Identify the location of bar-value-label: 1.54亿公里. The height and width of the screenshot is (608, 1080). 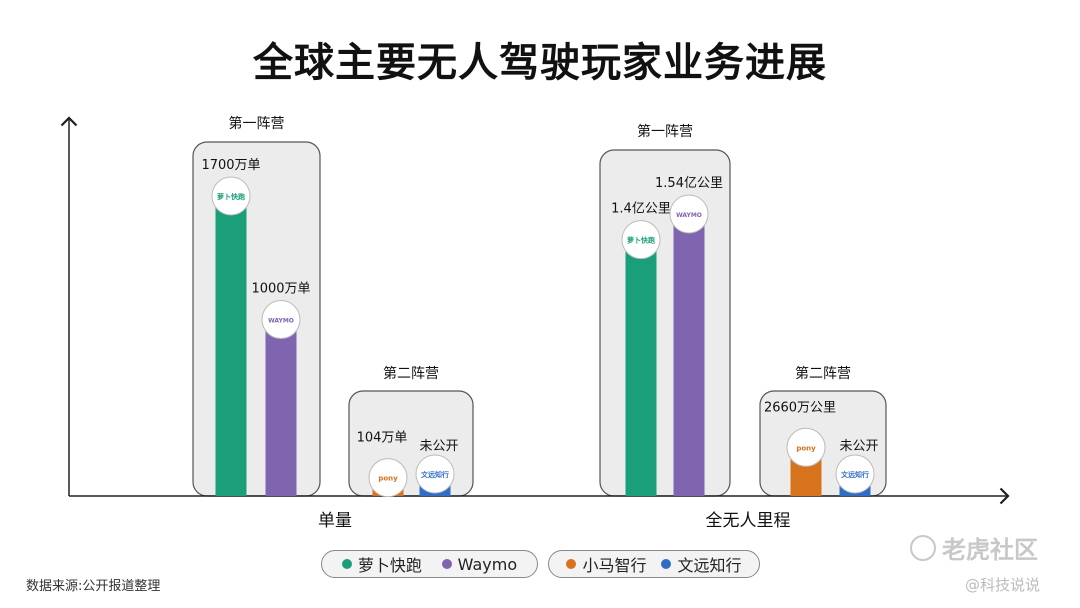
(689, 183).